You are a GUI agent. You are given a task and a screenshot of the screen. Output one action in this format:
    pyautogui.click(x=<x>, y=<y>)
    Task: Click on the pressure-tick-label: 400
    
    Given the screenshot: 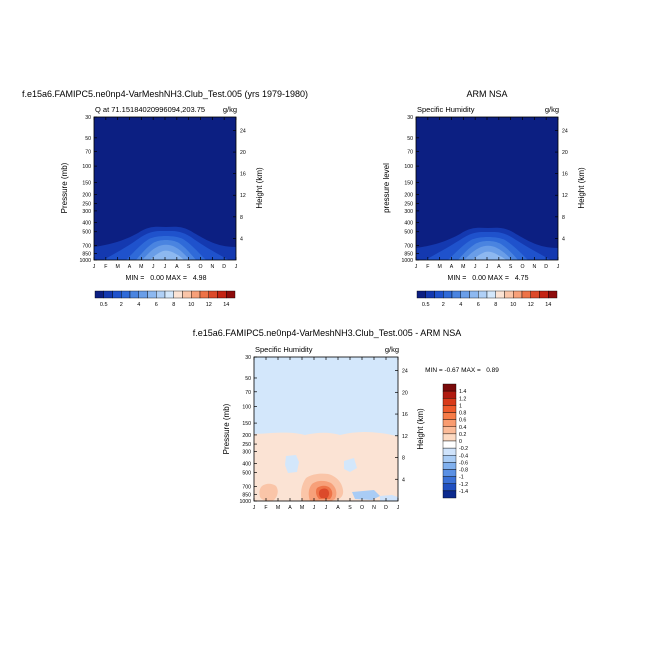 What is the action you would take?
    pyautogui.click(x=408, y=224)
    